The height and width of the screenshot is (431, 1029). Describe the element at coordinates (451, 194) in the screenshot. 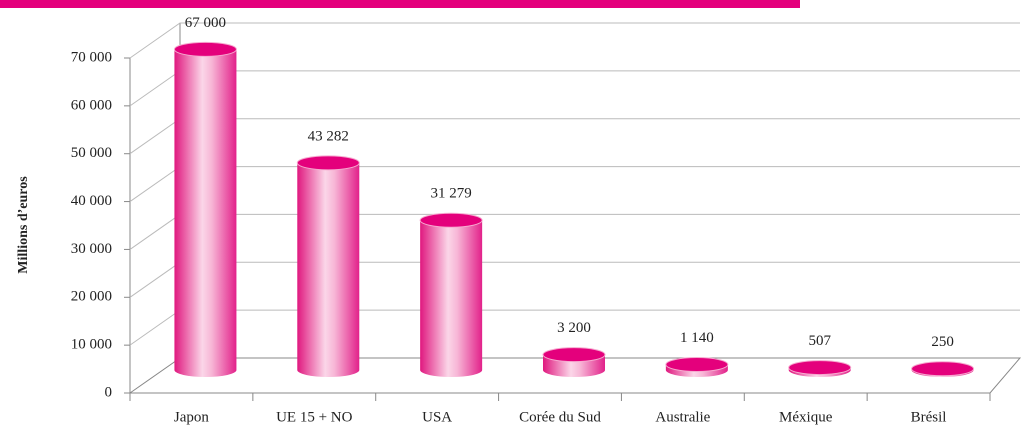

I see `value-label: 31 279` at that location.